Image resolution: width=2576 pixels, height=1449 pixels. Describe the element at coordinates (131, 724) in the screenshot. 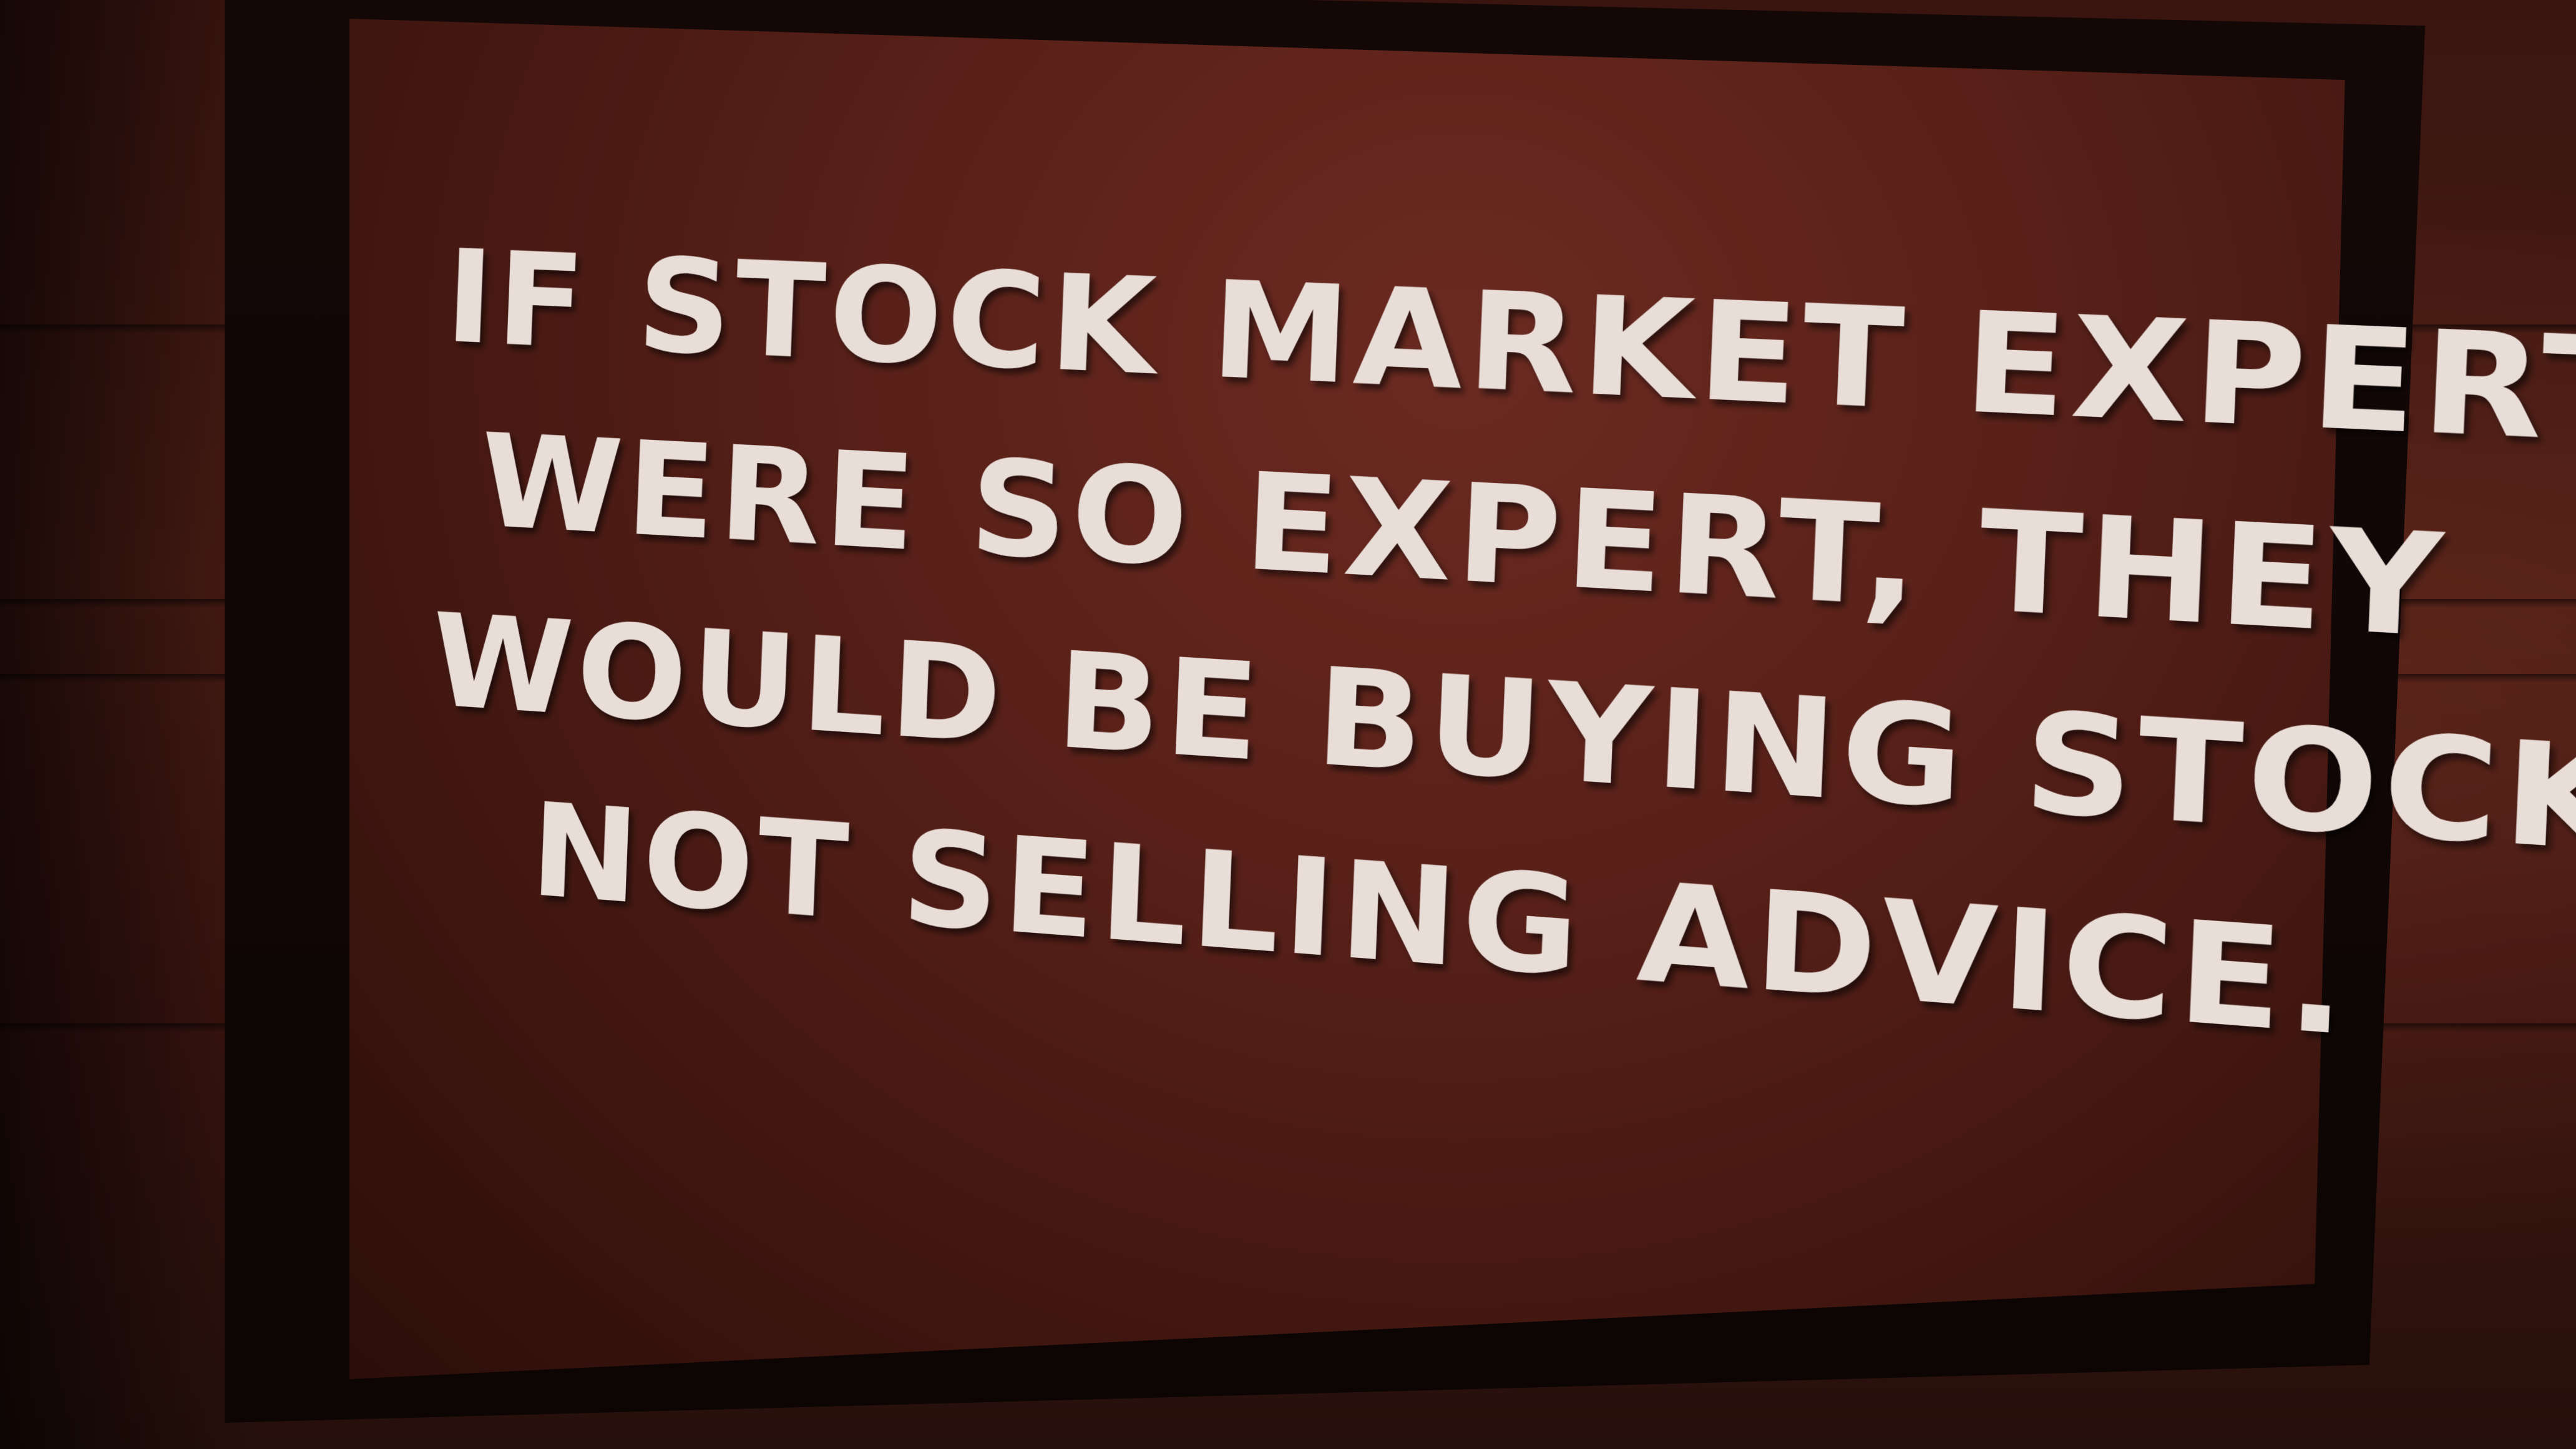

I see `wall-shadow` at that location.